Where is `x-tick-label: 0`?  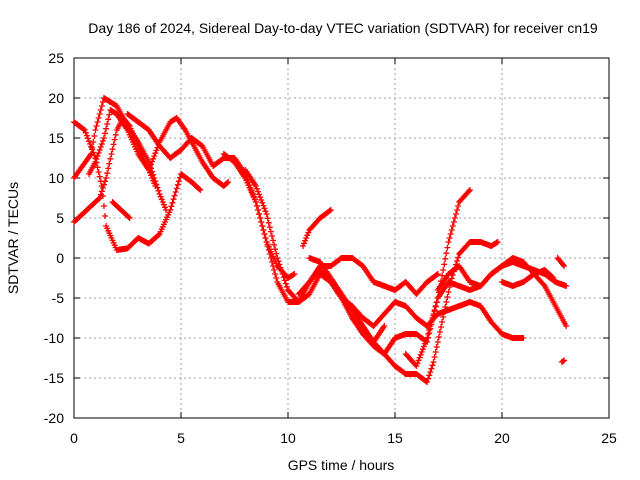 x-tick-label: 0 is located at coordinates (74, 438).